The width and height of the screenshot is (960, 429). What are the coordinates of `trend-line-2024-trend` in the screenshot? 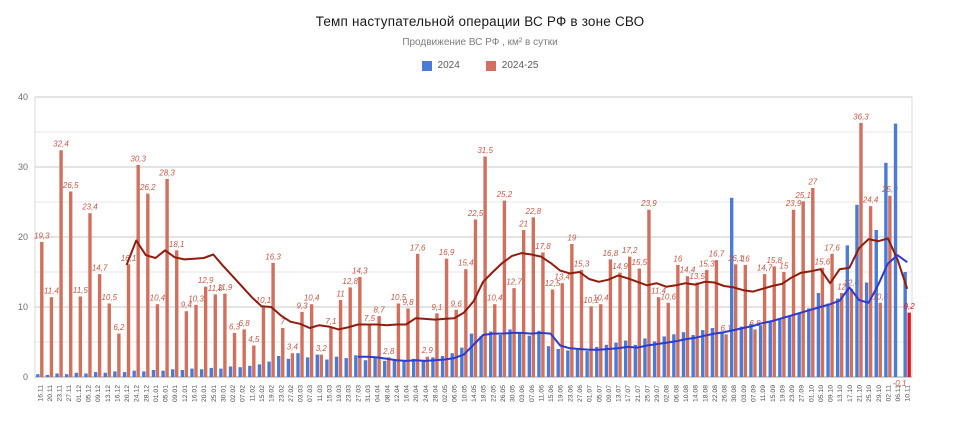 It's located at (632, 308).